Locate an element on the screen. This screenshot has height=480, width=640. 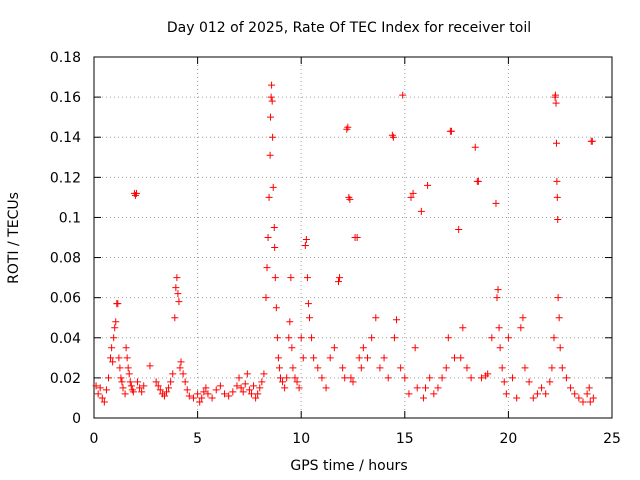
y-tick-label: 0 is located at coordinates (76, 419).